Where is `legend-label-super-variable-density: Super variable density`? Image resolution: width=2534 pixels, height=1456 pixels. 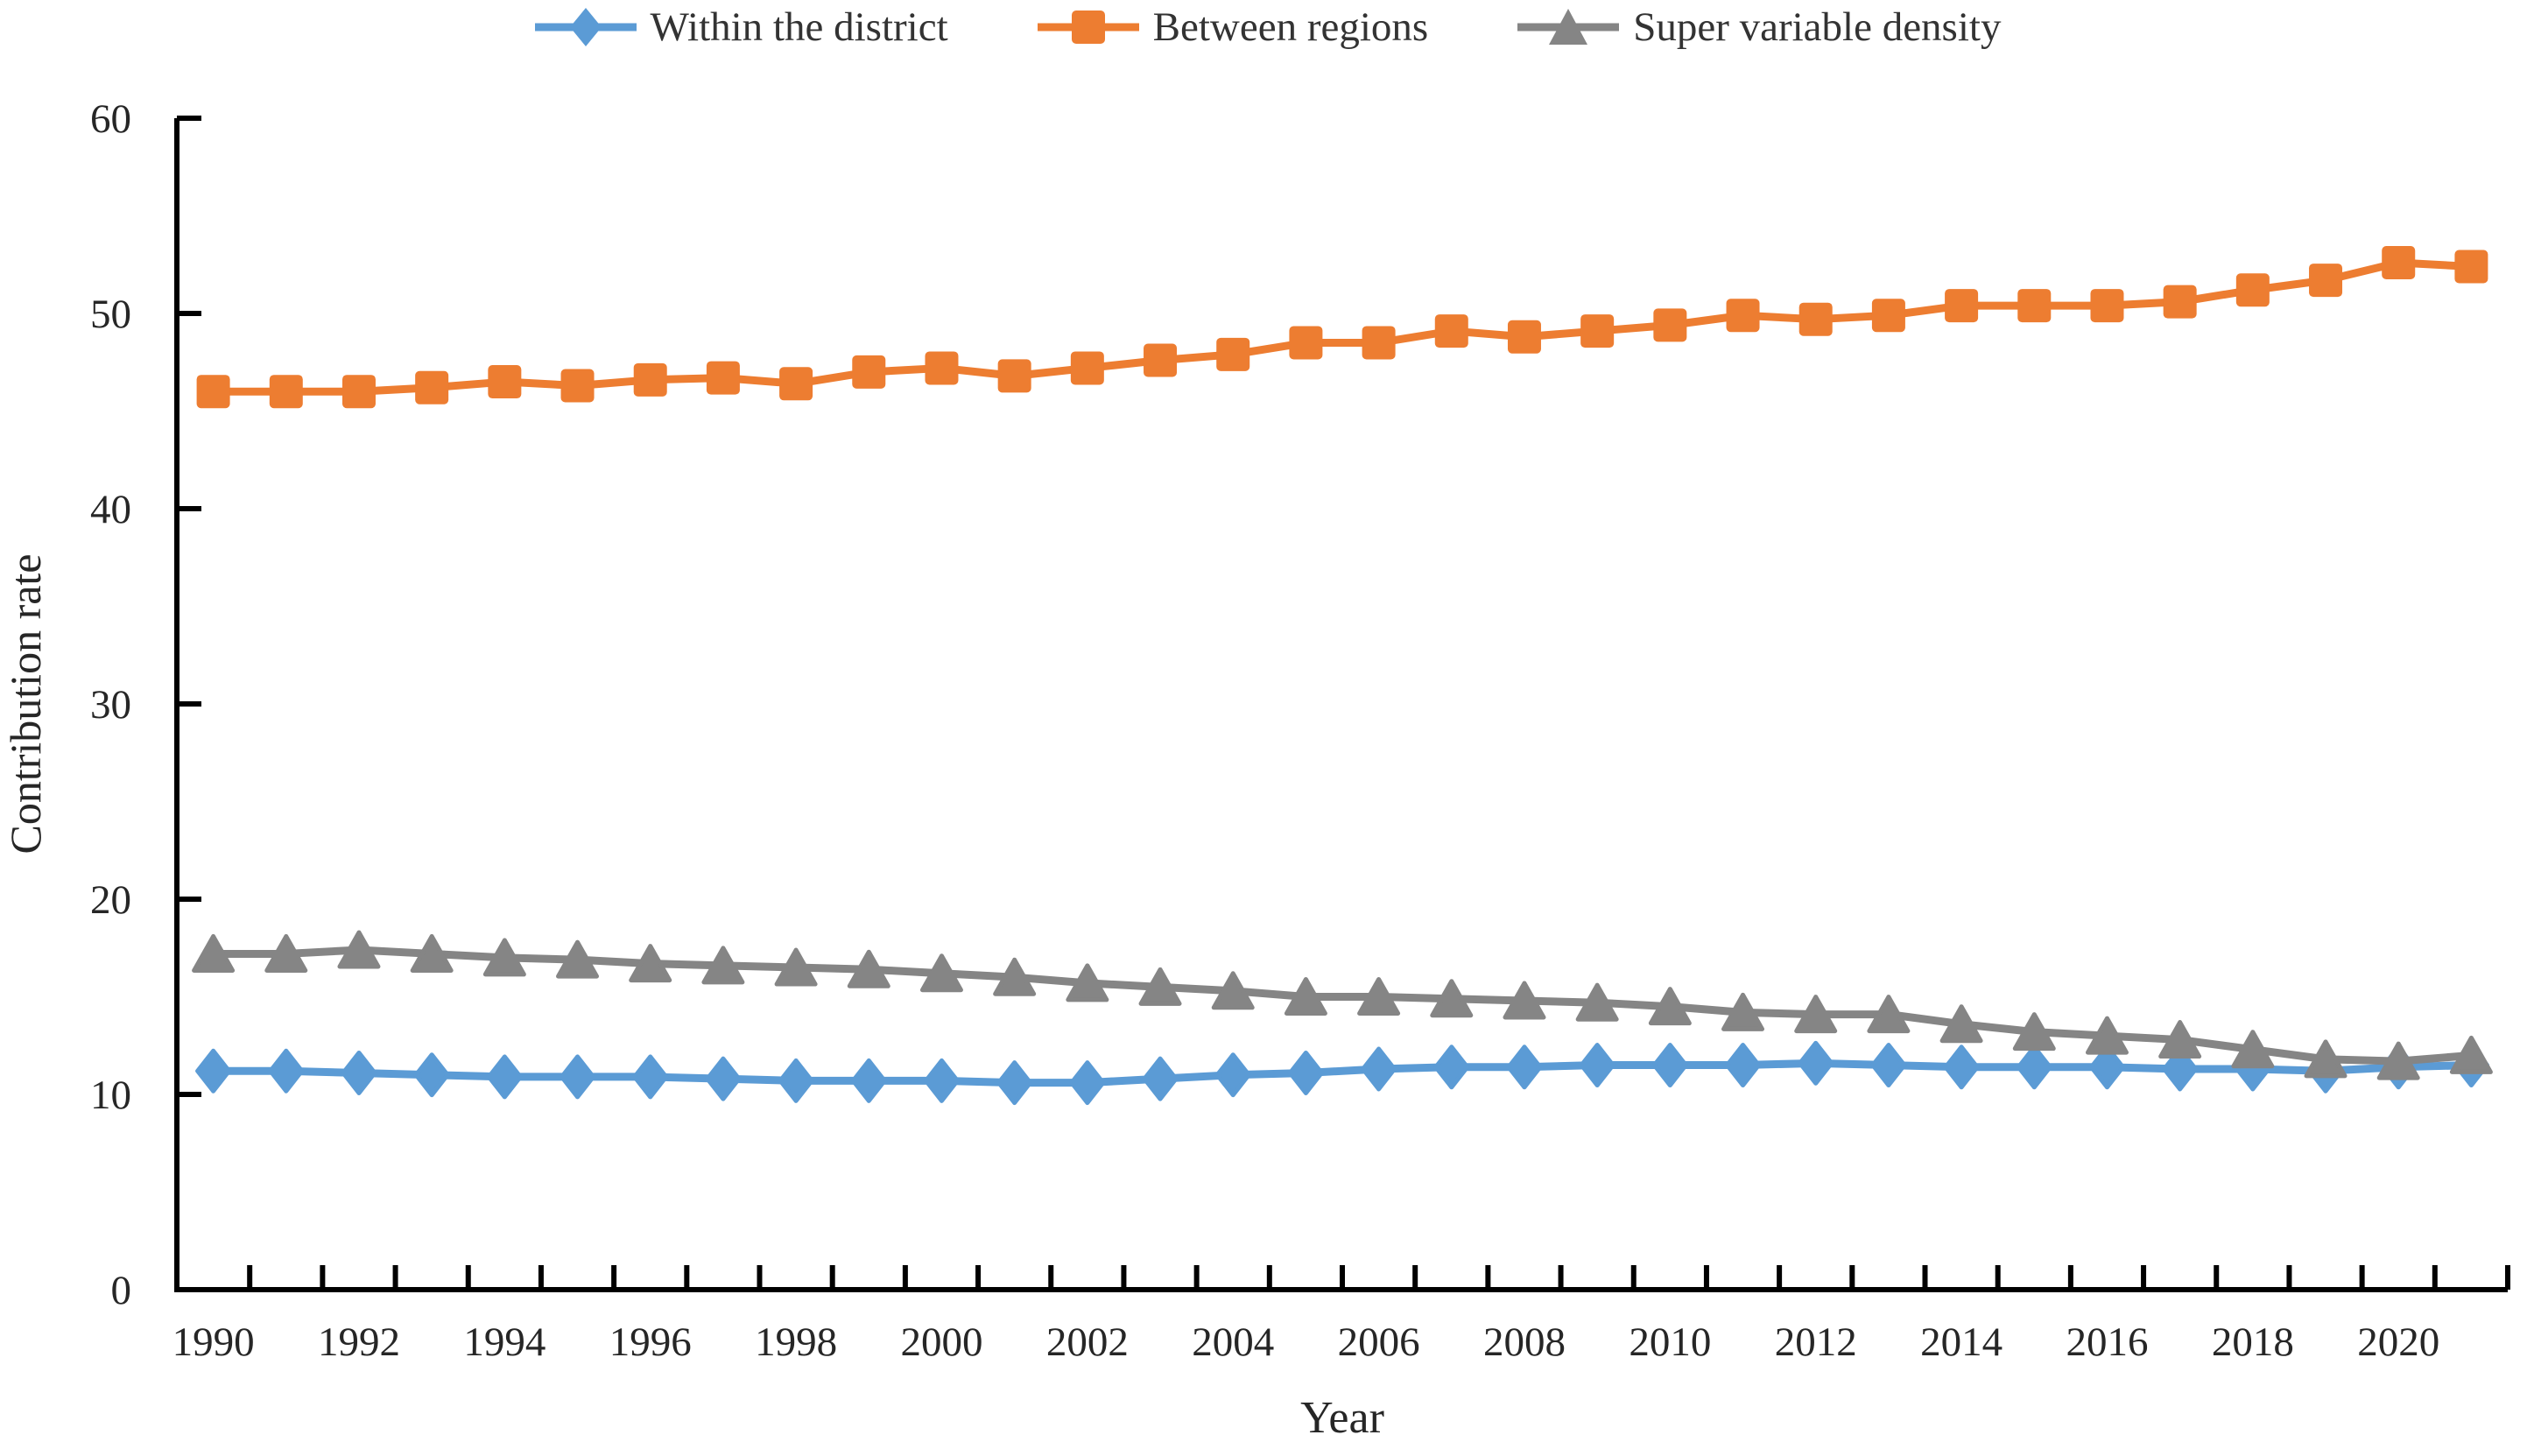
legend-label-super-variable-density: Super variable density is located at coordinates (1817, 27).